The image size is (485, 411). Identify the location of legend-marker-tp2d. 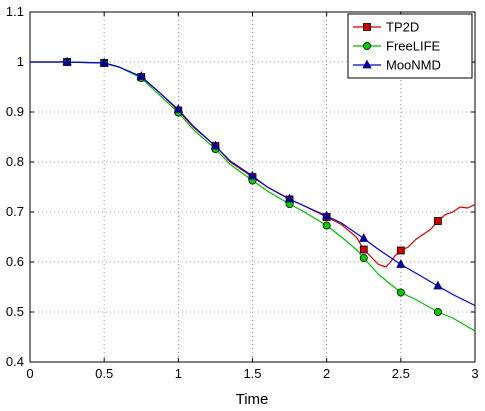
(367, 27).